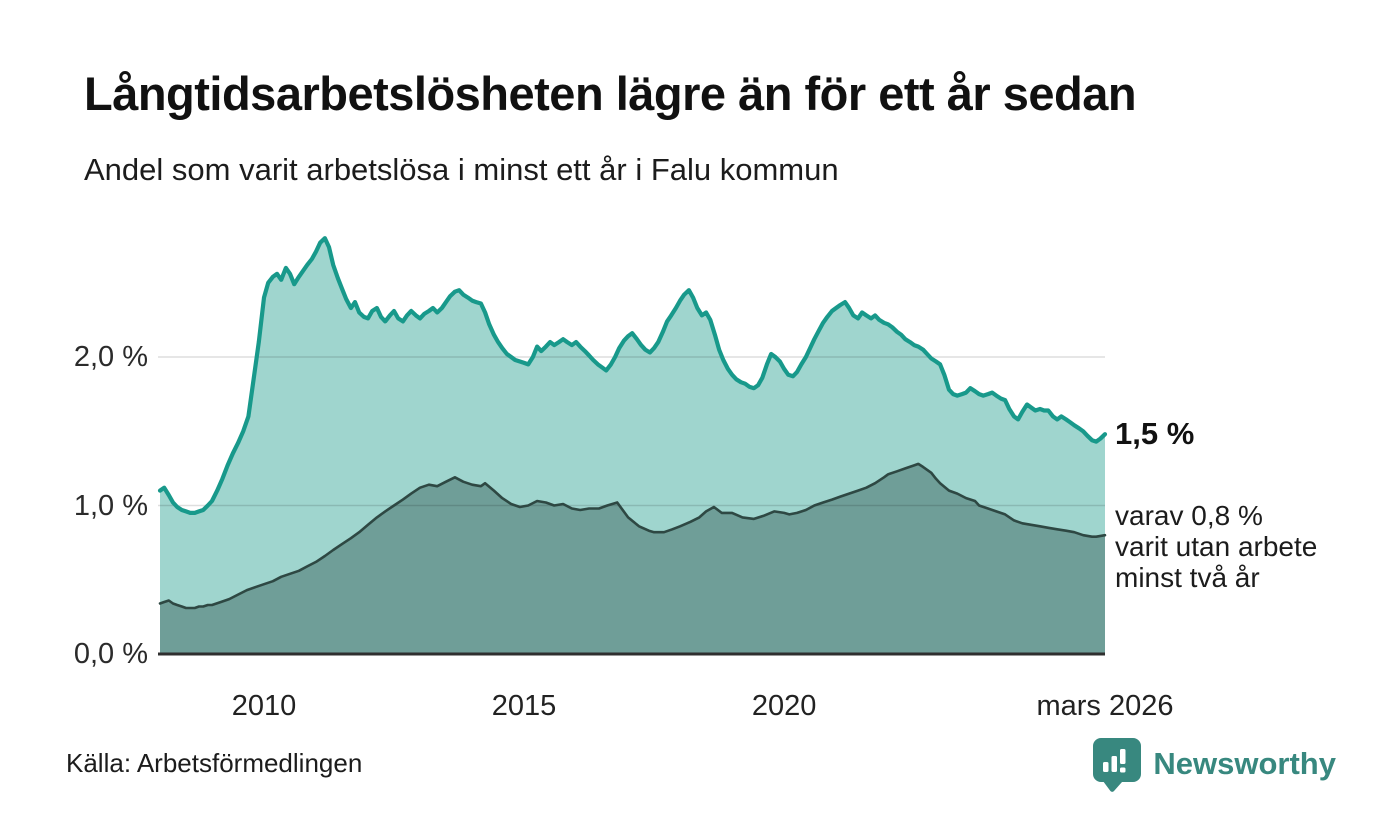 This screenshot has width=1400, height=840. What do you see at coordinates (631, 431) in the screenshot?
I see `horizontal-gridlines` at bounding box center [631, 431].